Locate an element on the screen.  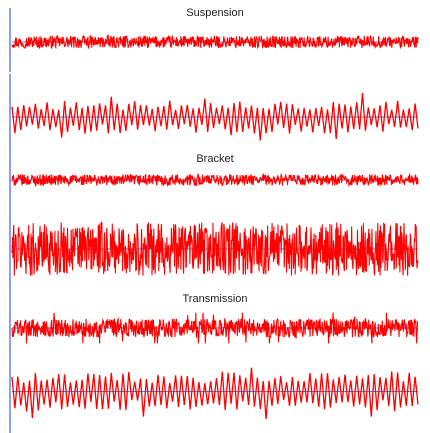
panel-title: Suspension is located at coordinates (215, 13).